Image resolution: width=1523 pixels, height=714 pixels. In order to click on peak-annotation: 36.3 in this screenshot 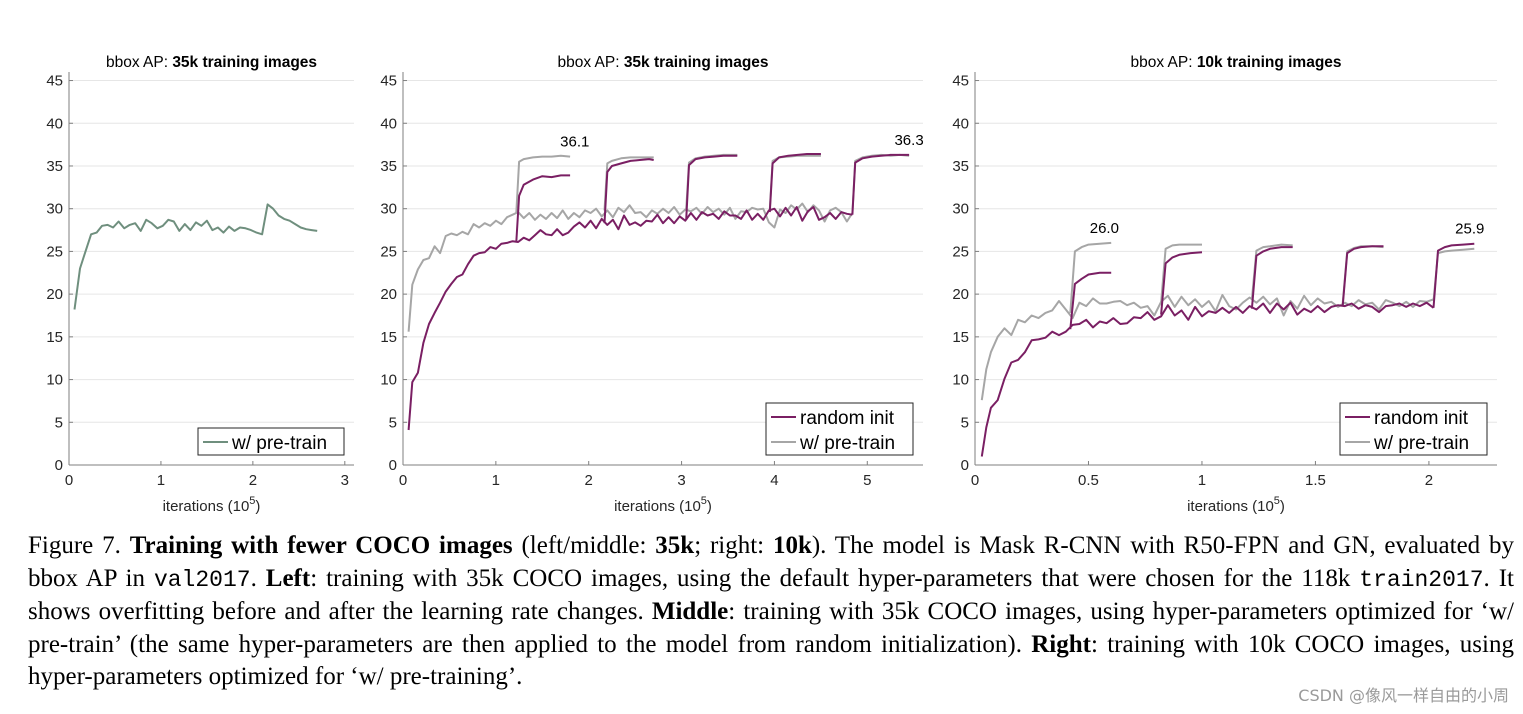, I will do `click(908, 140)`.